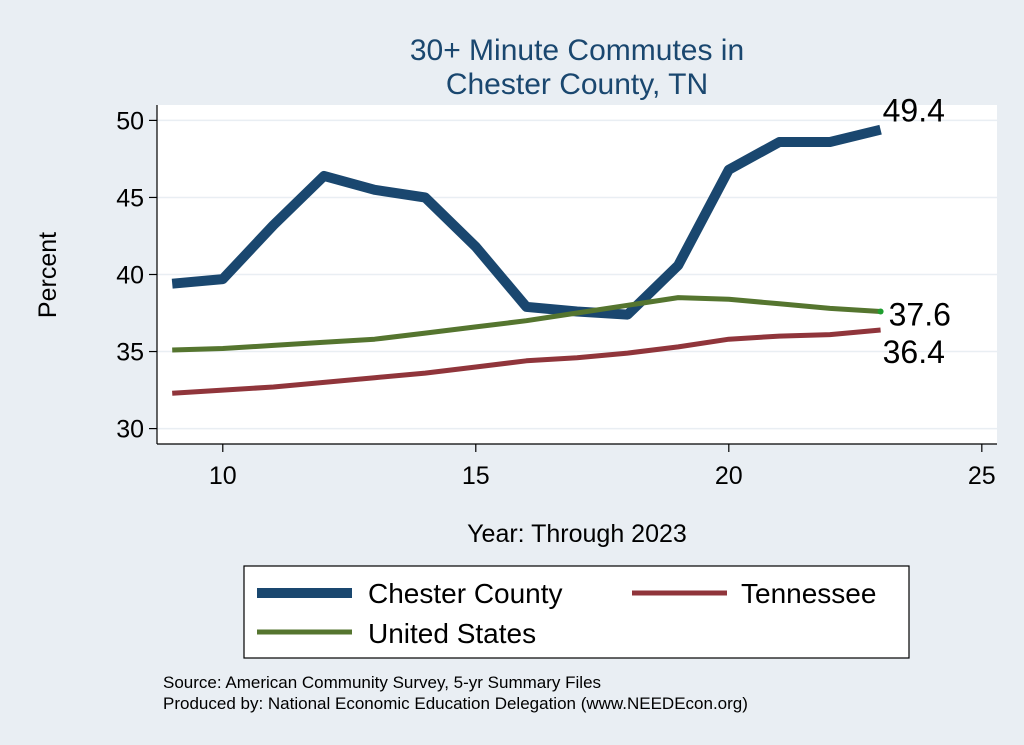 The width and height of the screenshot is (1024, 745). What do you see at coordinates (452, 633) in the screenshot?
I see `legend-label-united-states: United States` at bounding box center [452, 633].